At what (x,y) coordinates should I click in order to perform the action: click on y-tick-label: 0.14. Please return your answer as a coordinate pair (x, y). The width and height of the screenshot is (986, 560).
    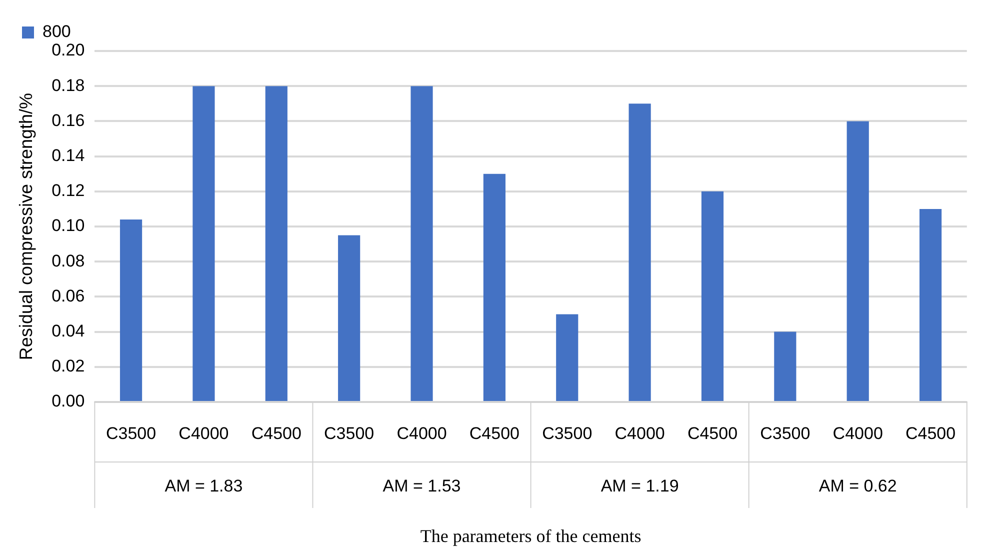
    Looking at the image, I should click on (68, 155).